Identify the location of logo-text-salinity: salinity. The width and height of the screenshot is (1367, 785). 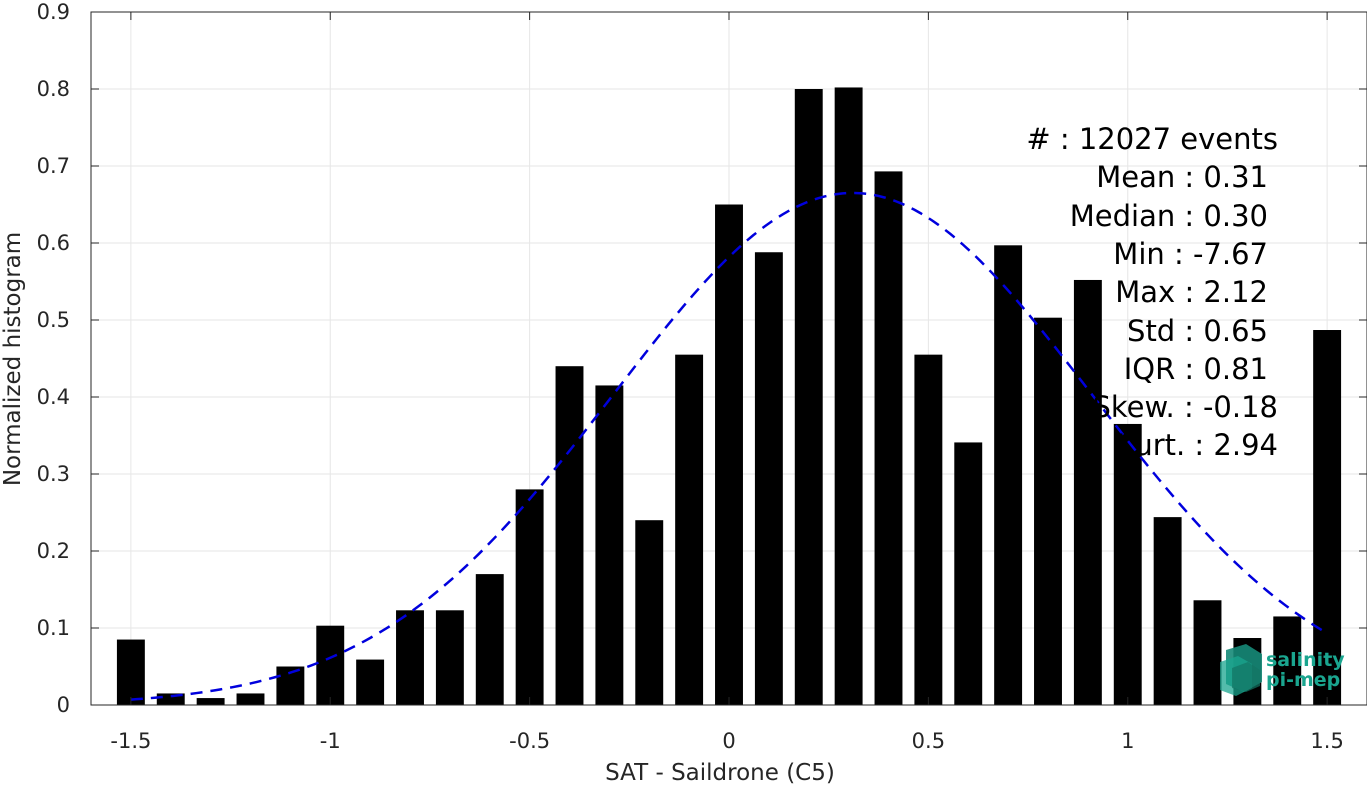
(1305, 660).